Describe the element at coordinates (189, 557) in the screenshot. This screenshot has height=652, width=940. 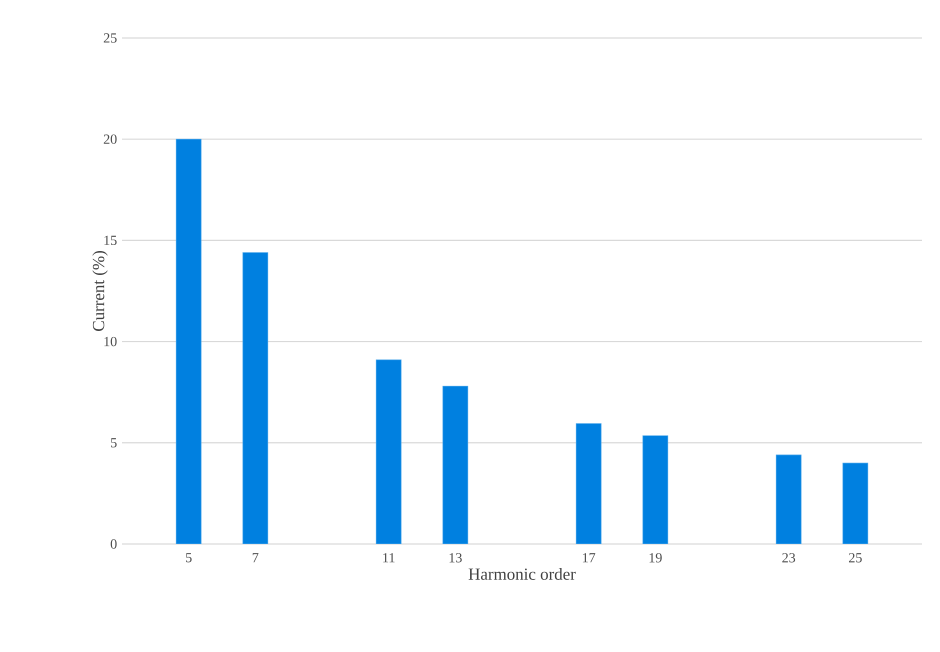
I see `x-tick-label: 5` at that location.